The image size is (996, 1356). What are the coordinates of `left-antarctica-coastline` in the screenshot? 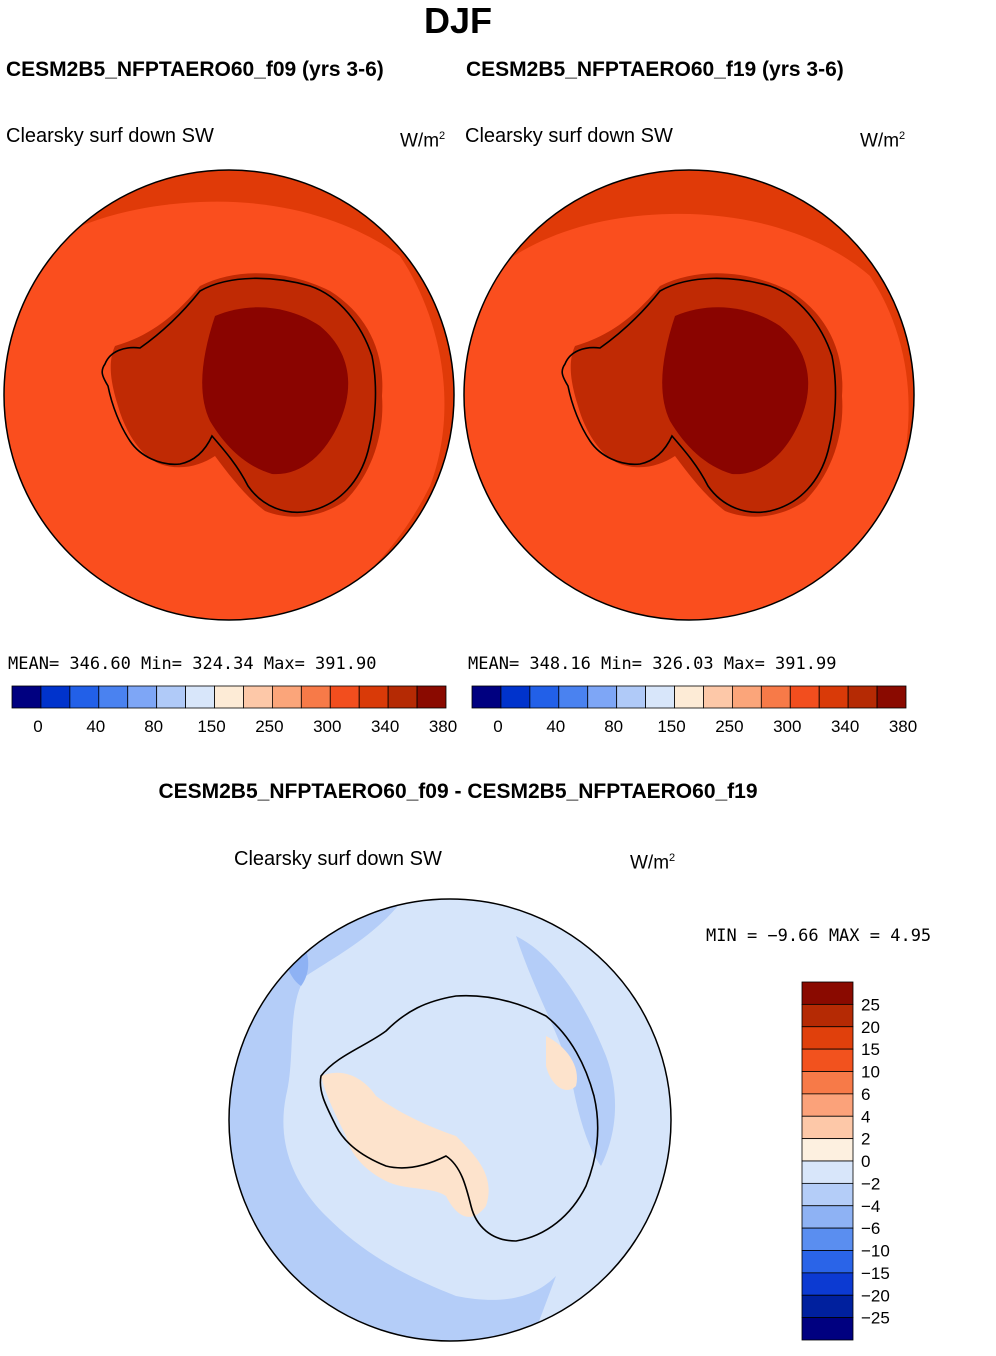 It's located at (239, 395).